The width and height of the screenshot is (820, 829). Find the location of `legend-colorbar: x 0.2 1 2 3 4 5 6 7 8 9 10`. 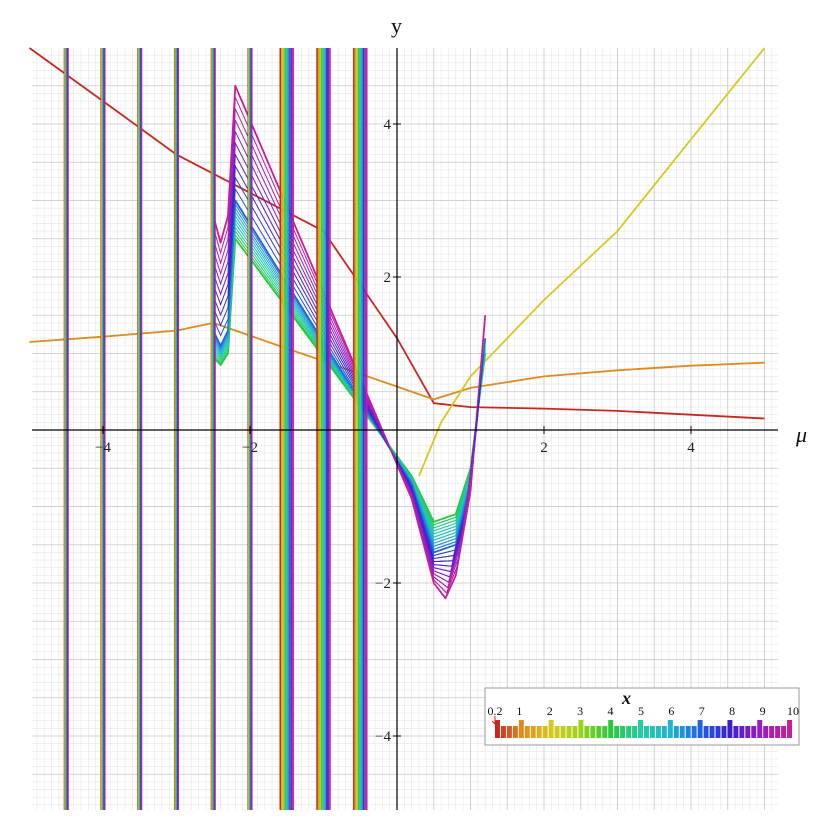

legend-colorbar: x 0.2 1 2 3 4 5 6 7 8 9 10 is located at coordinates (642, 716).